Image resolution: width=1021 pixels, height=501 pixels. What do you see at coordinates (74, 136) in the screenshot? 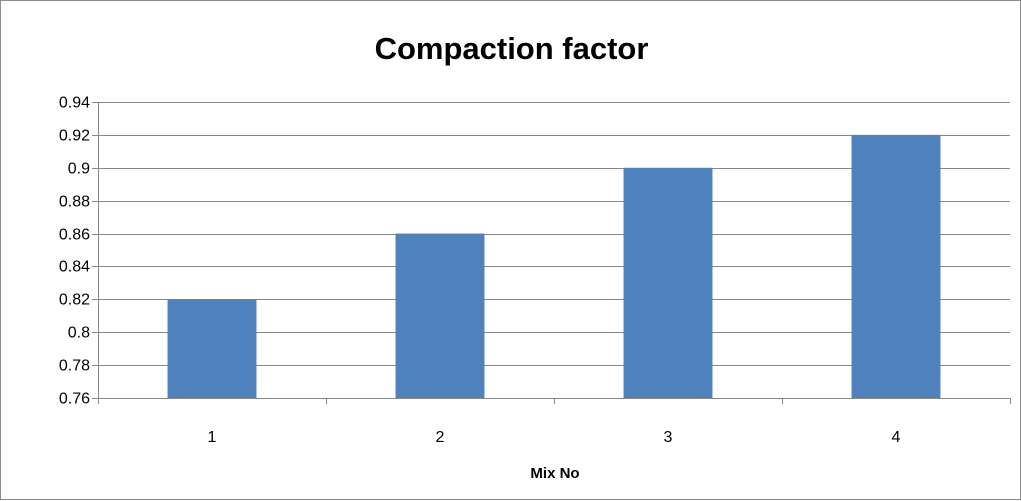
I see `y-tick-label: 0.92` at bounding box center [74, 136].